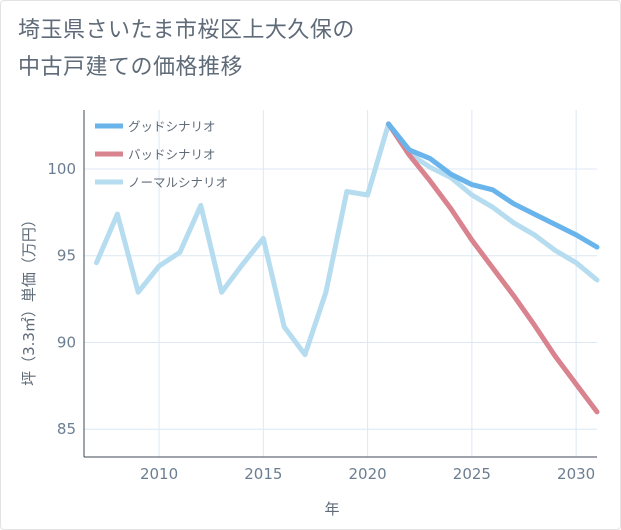  I want to click on y-tick-label-85: 85, so click(66, 429).